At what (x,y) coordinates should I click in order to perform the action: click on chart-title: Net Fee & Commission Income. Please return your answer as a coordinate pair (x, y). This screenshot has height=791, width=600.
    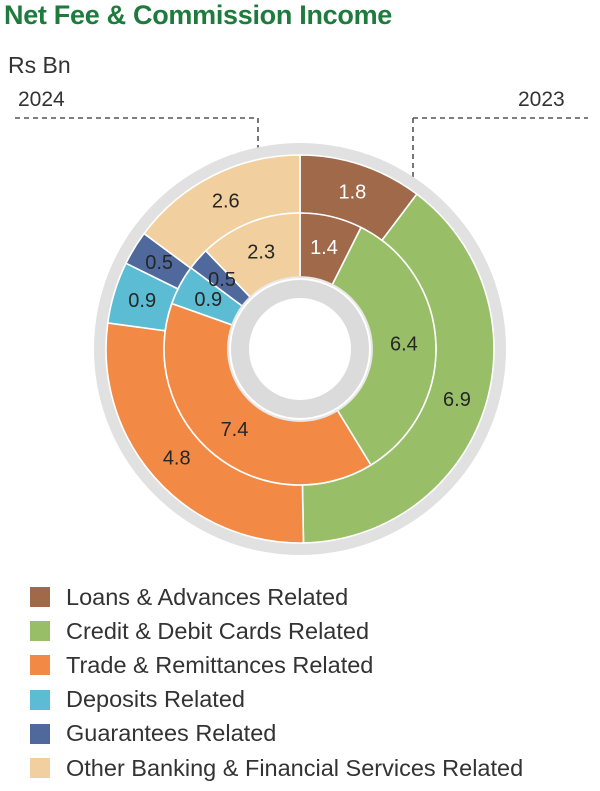
    Looking at the image, I should click on (198, 15).